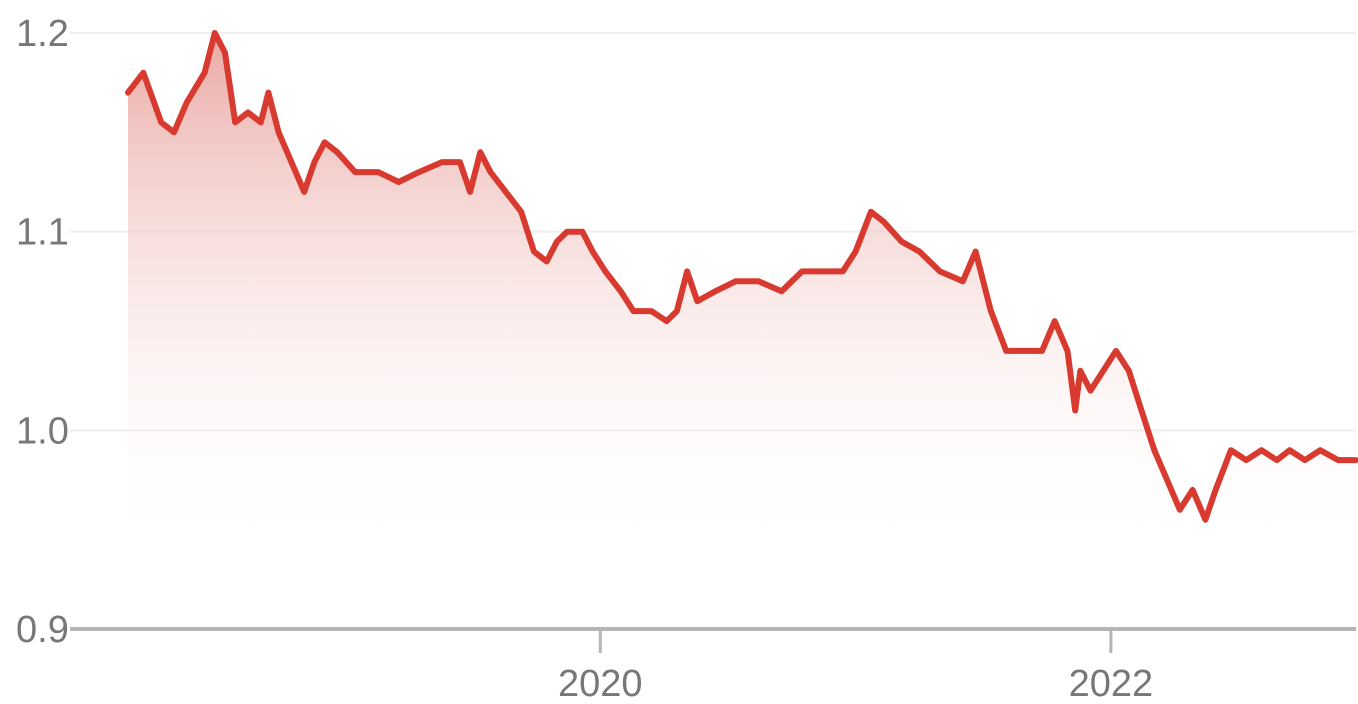  I want to click on y-tick-label: 1.1, so click(42, 233).